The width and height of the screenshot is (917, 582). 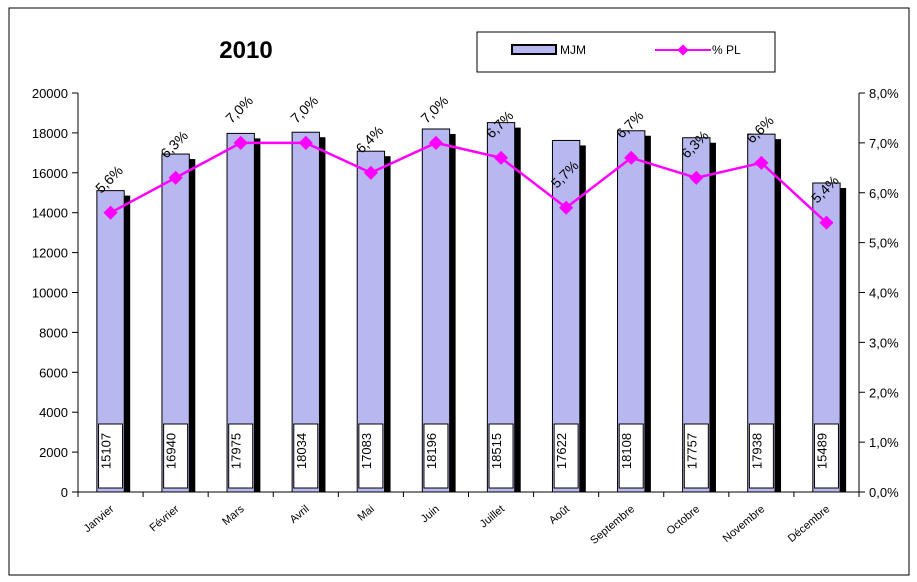 I want to click on y-right-tick-label: 4,0%, so click(x=884, y=293).